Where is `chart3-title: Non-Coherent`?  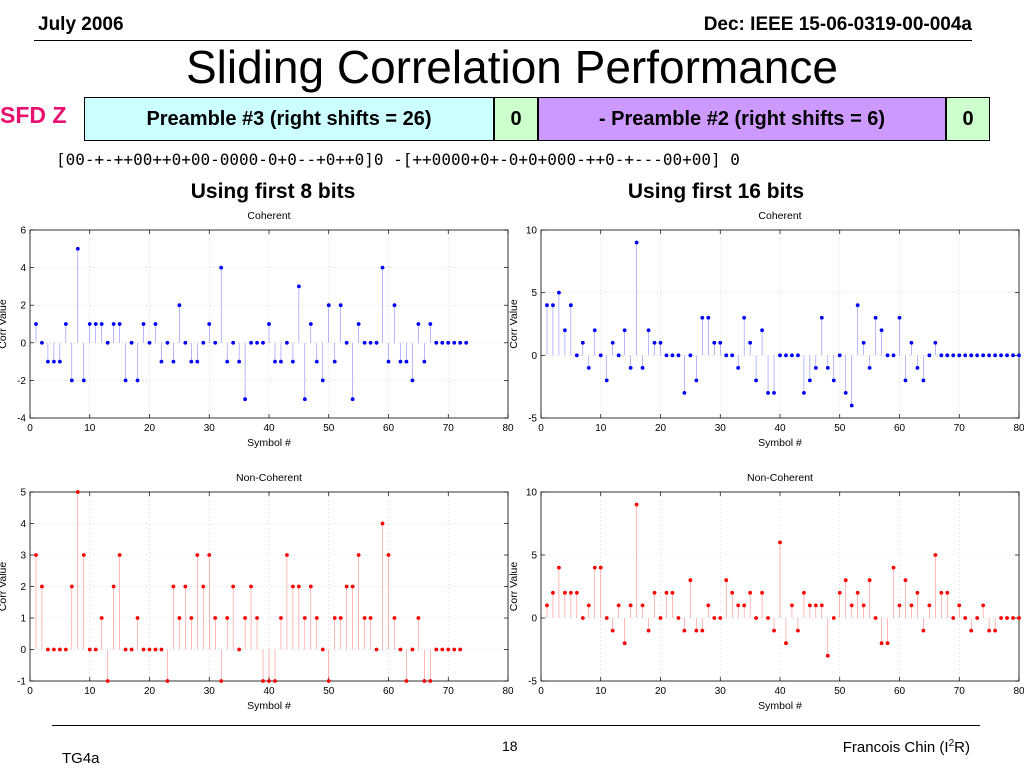 chart3-title: Non-Coherent is located at coordinates (269, 478).